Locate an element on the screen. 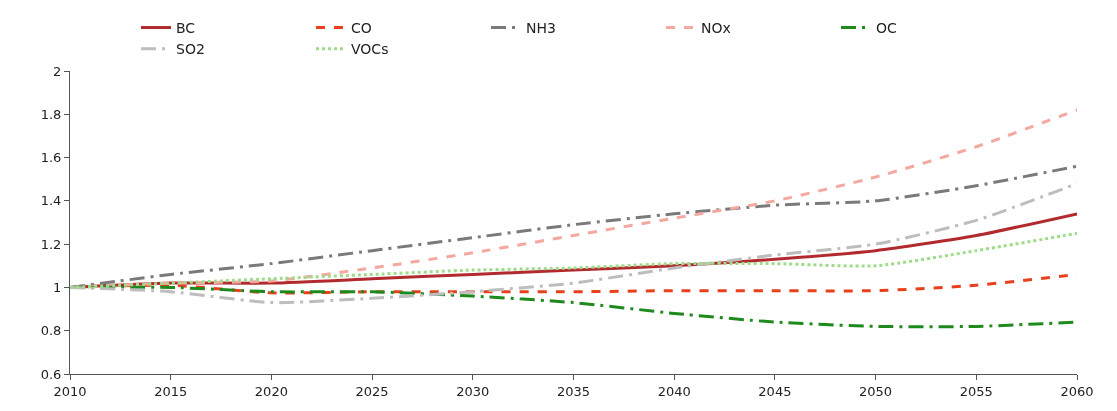 Image resolution: width=1117 pixels, height=411 pixels. y-tick-label: 1.2 is located at coordinates (51, 244).